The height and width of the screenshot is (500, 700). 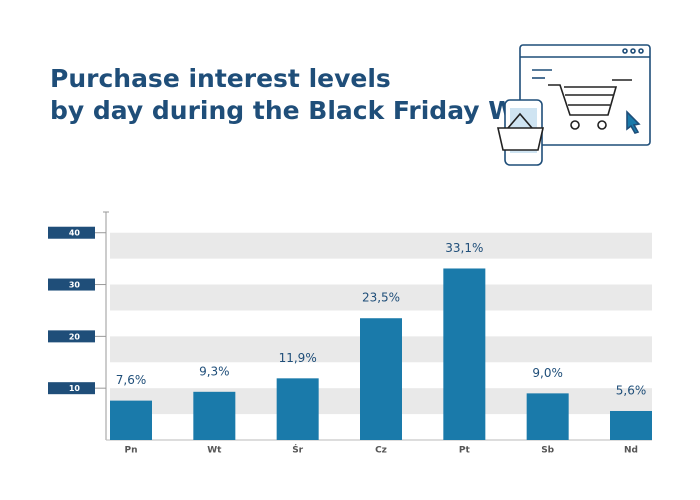 I want to click on x-tick-label: Pn, so click(x=130, y=451).